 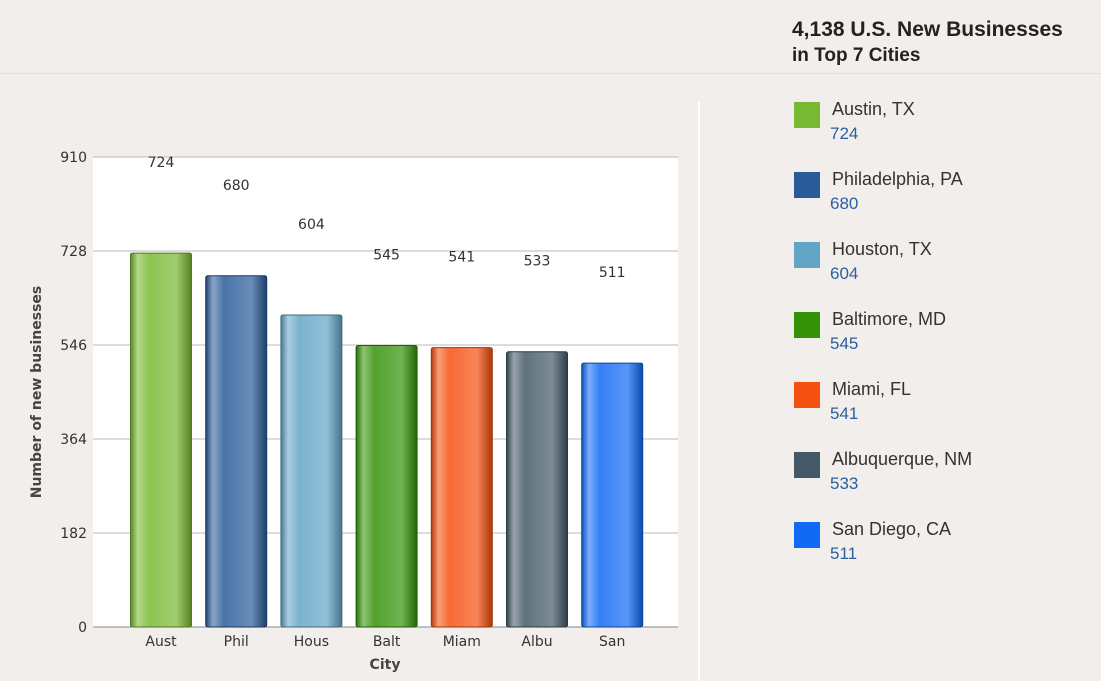 What do you see at coordinates (612, 495) in the screenshot?
I see `bar-san` at bounding box center [612, 495].